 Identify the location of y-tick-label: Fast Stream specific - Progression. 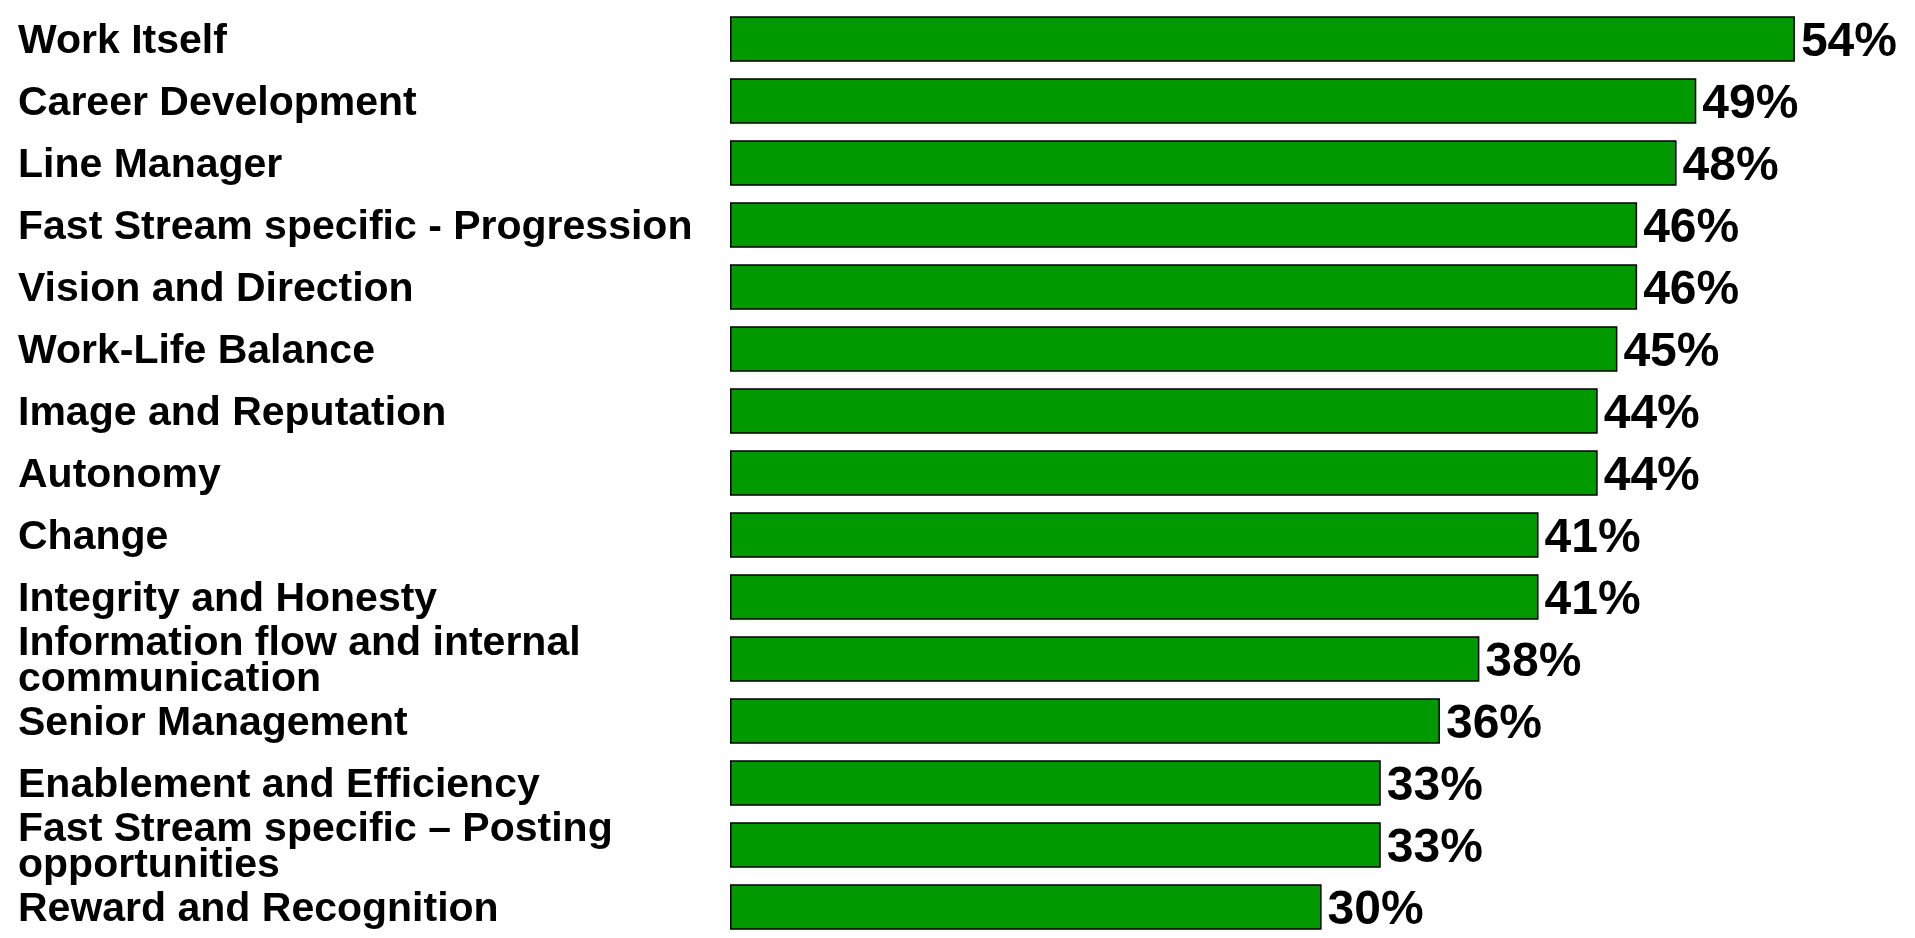
(355, 225).